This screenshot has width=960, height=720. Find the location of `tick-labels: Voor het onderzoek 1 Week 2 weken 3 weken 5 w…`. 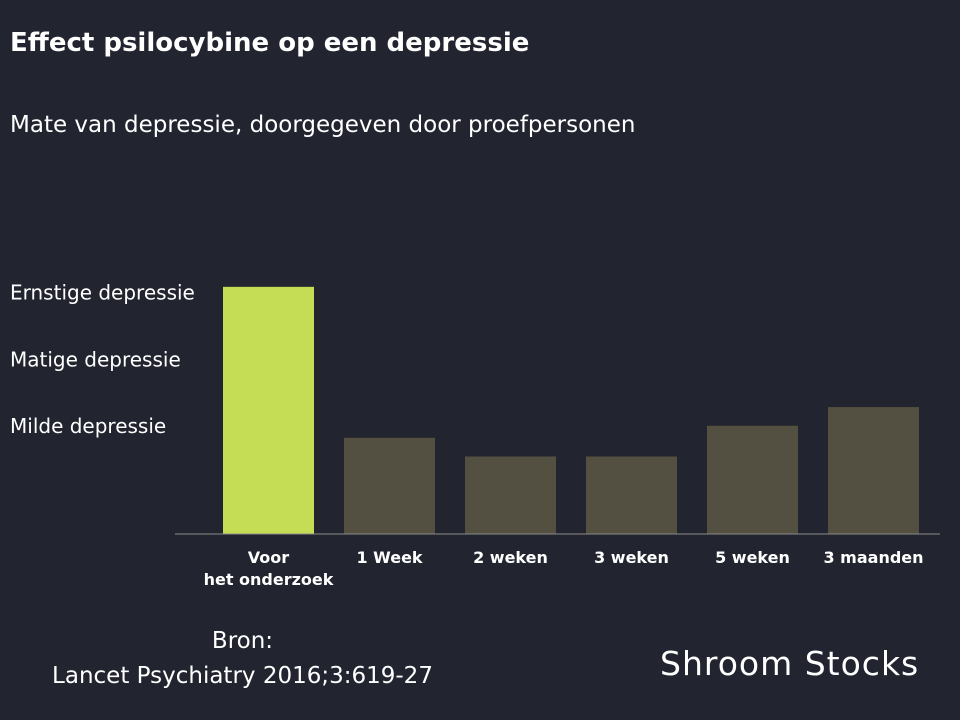

tick-labels: Voor het onderzoek 1 Week 2 weken 3 weken 5 w… is located at coordinates (564, 568).